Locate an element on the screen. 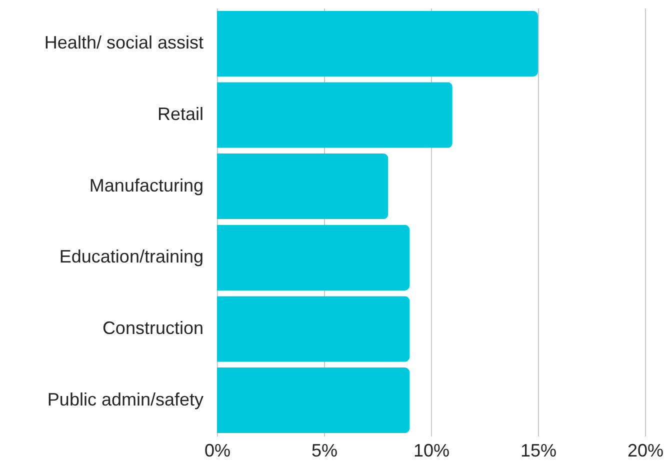 The height and width of the screenshot is (464, 667). y-tick-label: Health/ social assist is located at coordinates (124, 42).